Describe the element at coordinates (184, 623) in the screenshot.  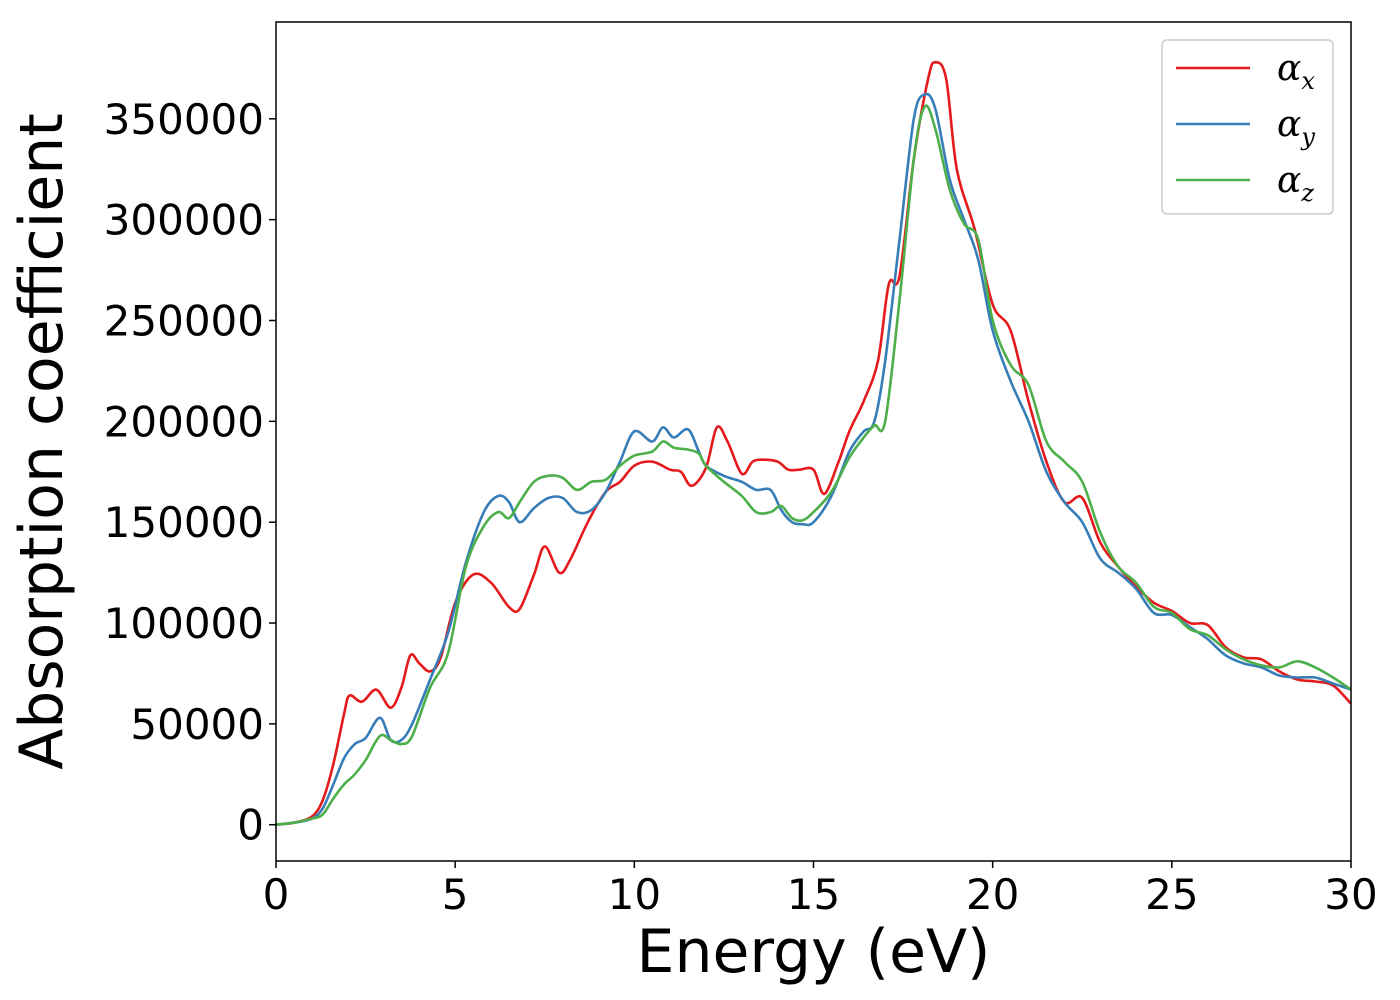
I see `y-tick-label: 100000` at that location.